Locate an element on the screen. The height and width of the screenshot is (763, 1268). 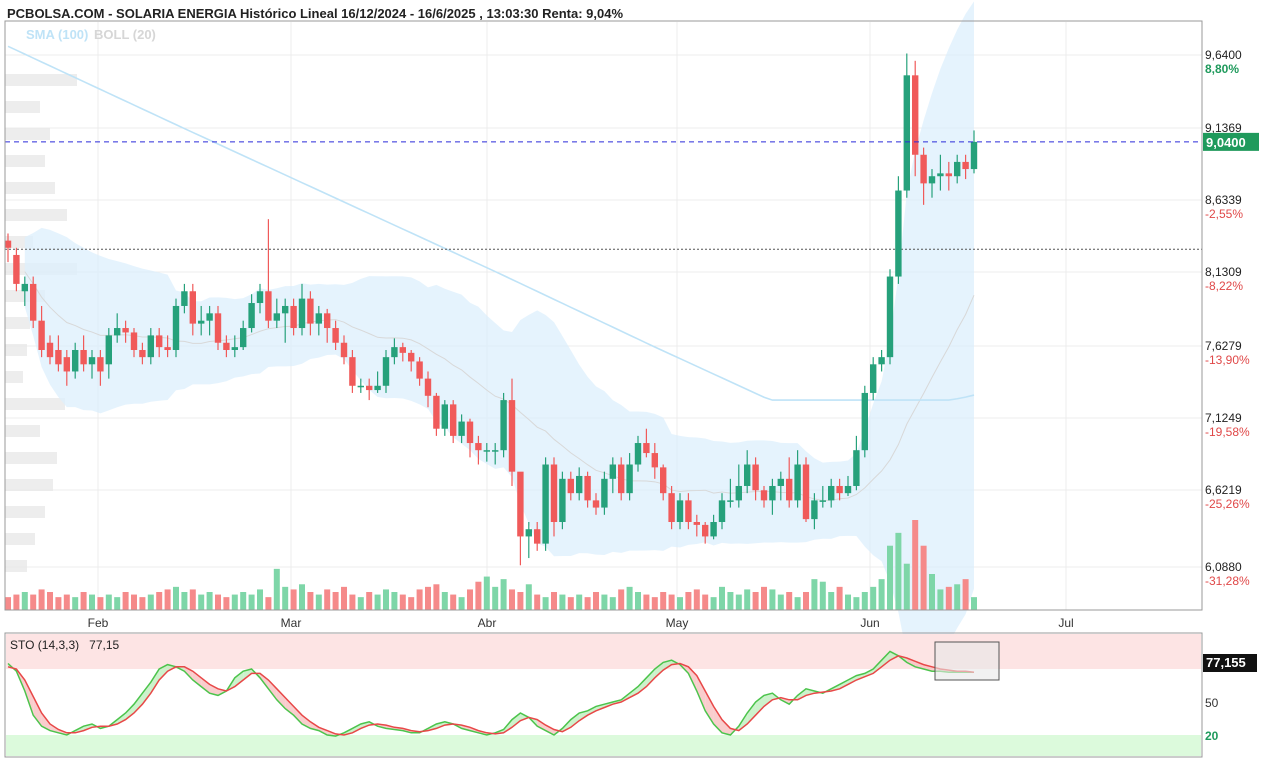
x-tick-label: Jul is located at coordinates (1065, 623).